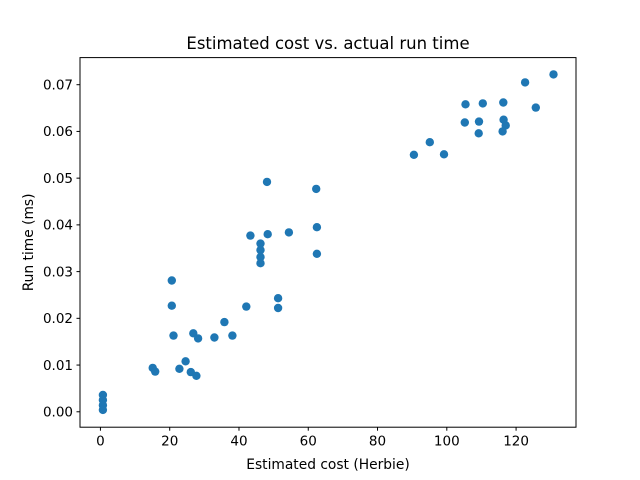 Image resolution: width=640 pixels, height=480 pixels. I want to click on x-tick-label: 20, so click(169, 442).